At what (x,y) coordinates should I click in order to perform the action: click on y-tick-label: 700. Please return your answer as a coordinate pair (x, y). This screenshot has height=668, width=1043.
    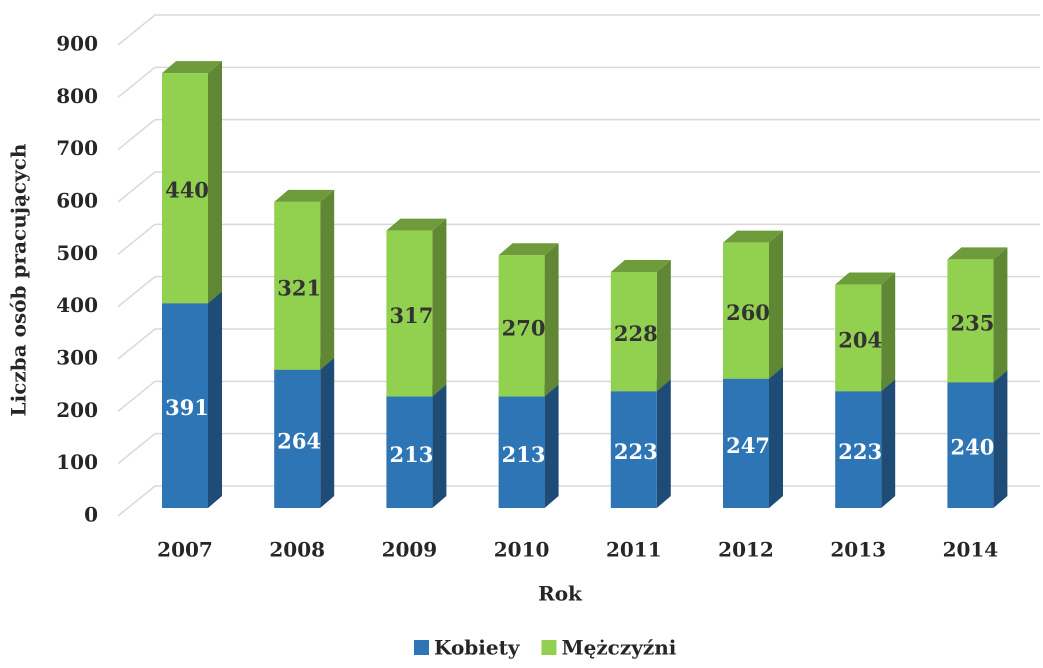
    Looking at the image, I should click on (77, 148).